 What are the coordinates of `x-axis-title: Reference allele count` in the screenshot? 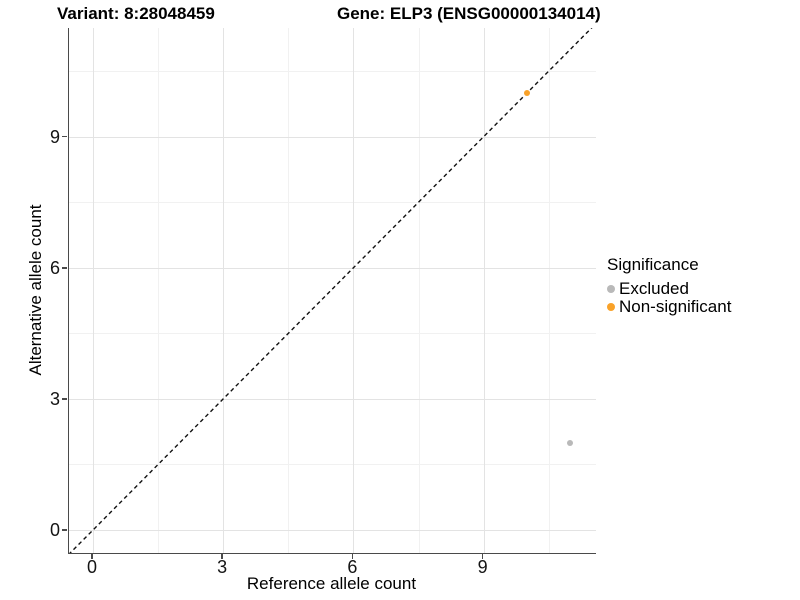 It's located at (331, 583).